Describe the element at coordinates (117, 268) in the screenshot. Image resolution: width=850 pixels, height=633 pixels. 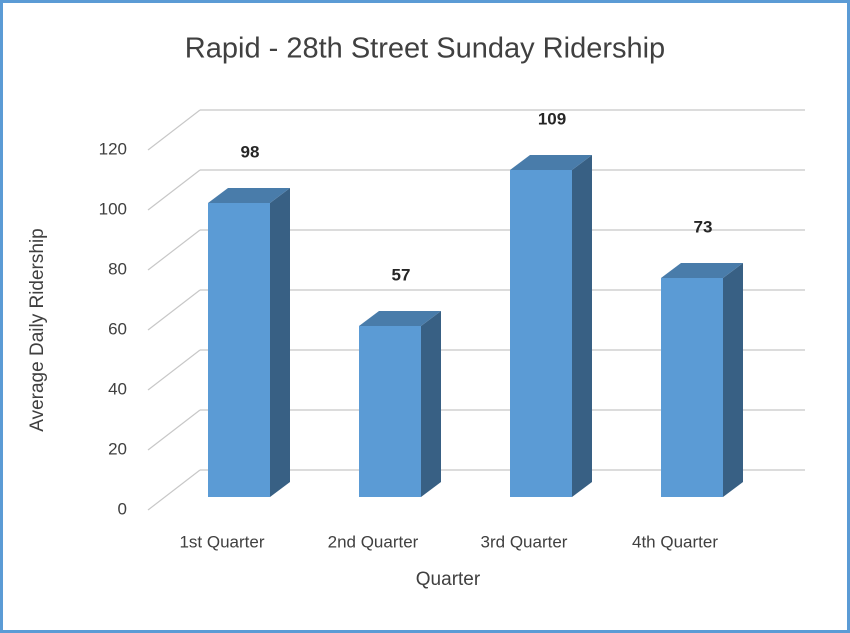
I see `y-tick-label: 80` at that location.